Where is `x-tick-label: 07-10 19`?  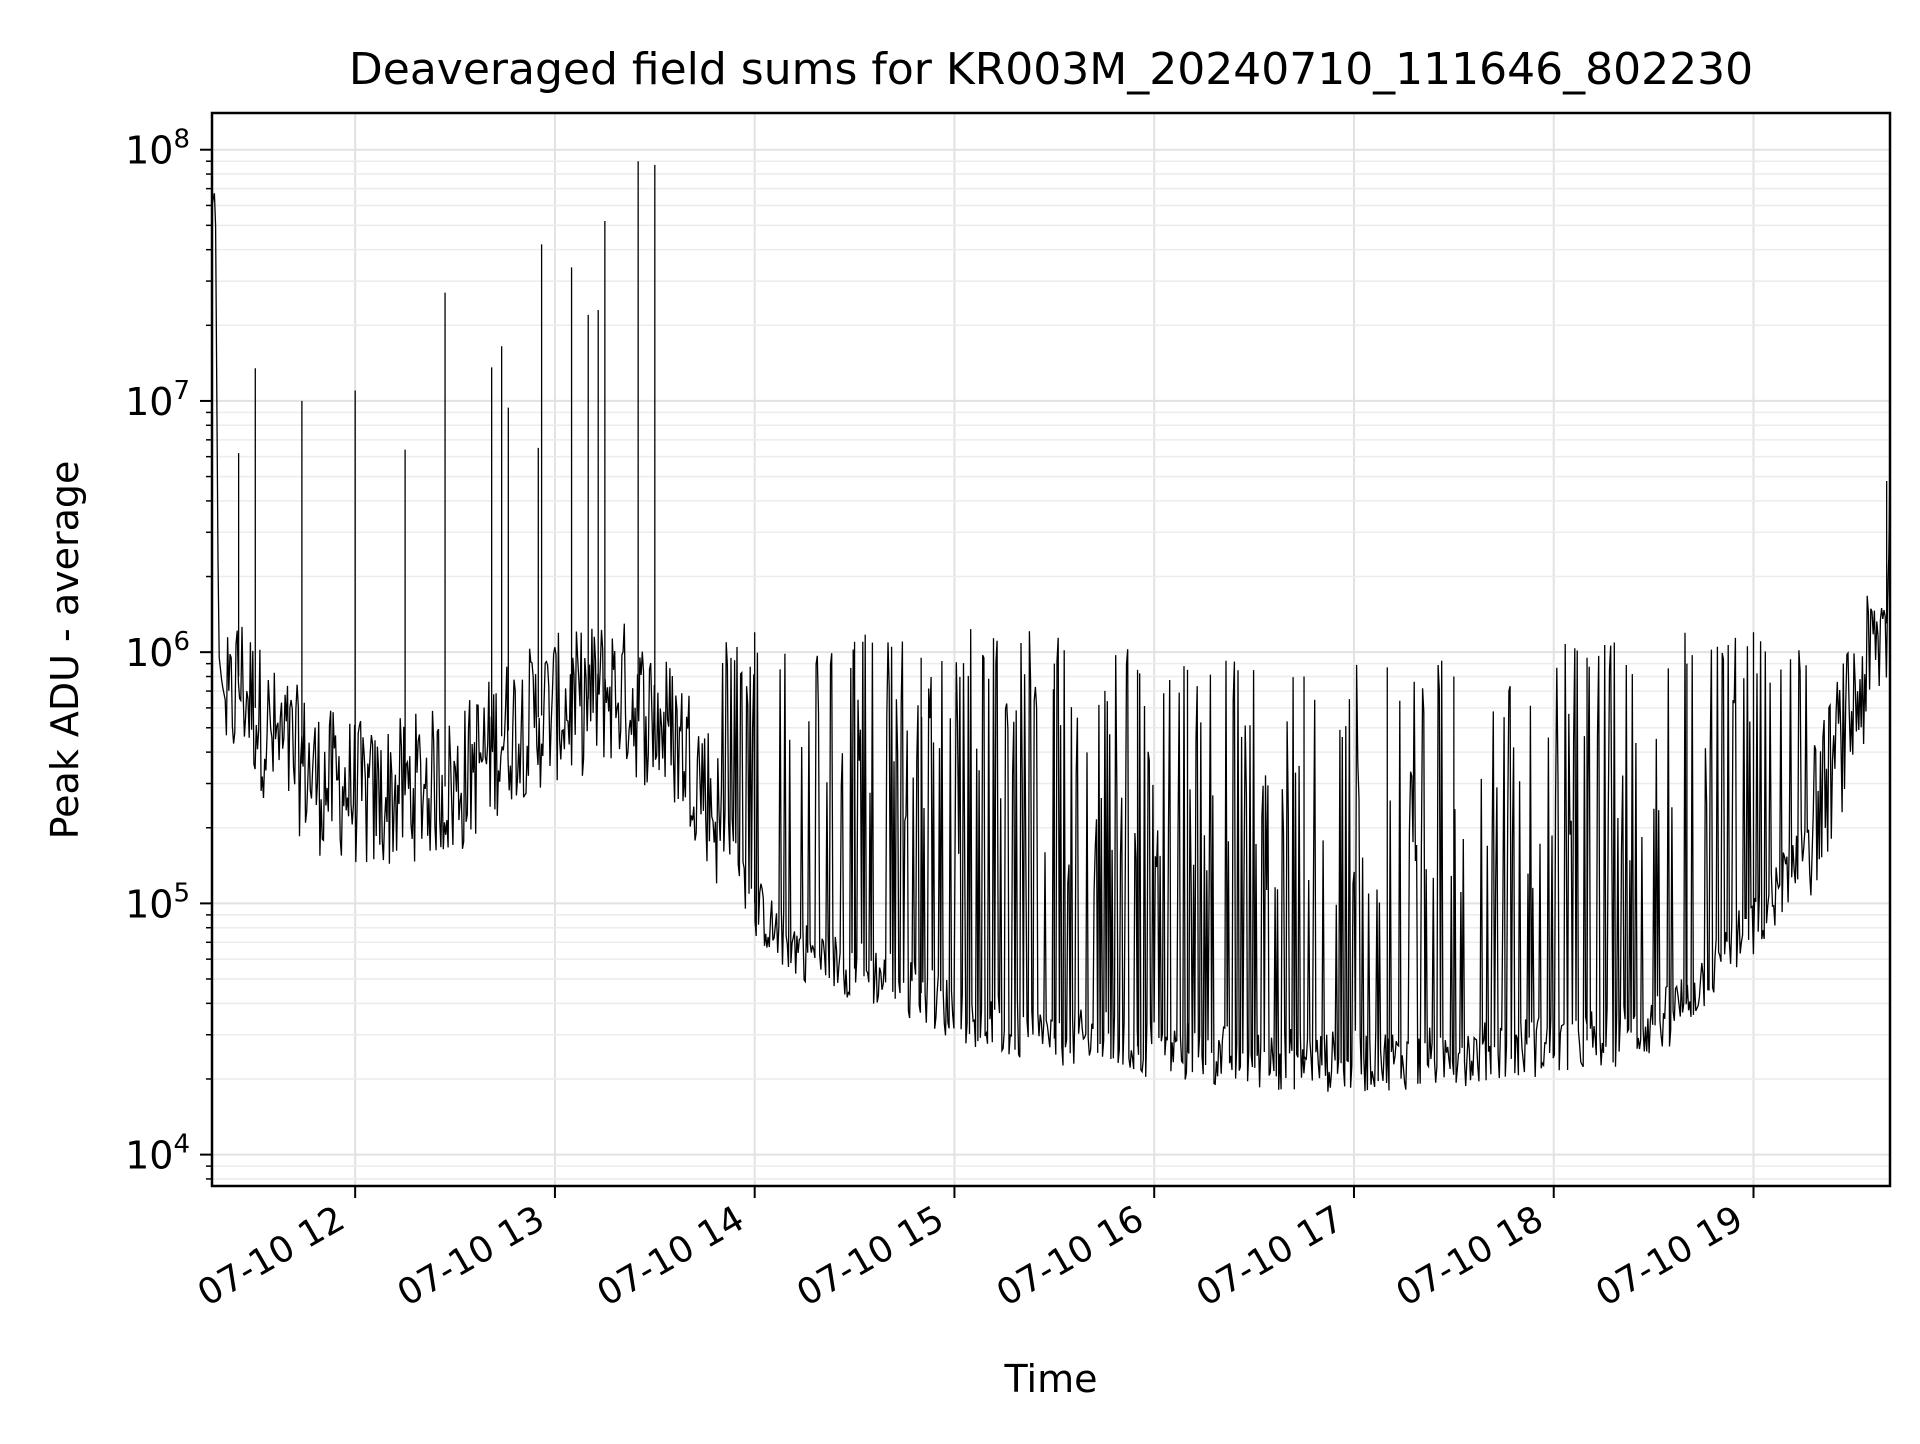
x-tick-label: 07-10 19 is located at coordinates (1669, 1256).